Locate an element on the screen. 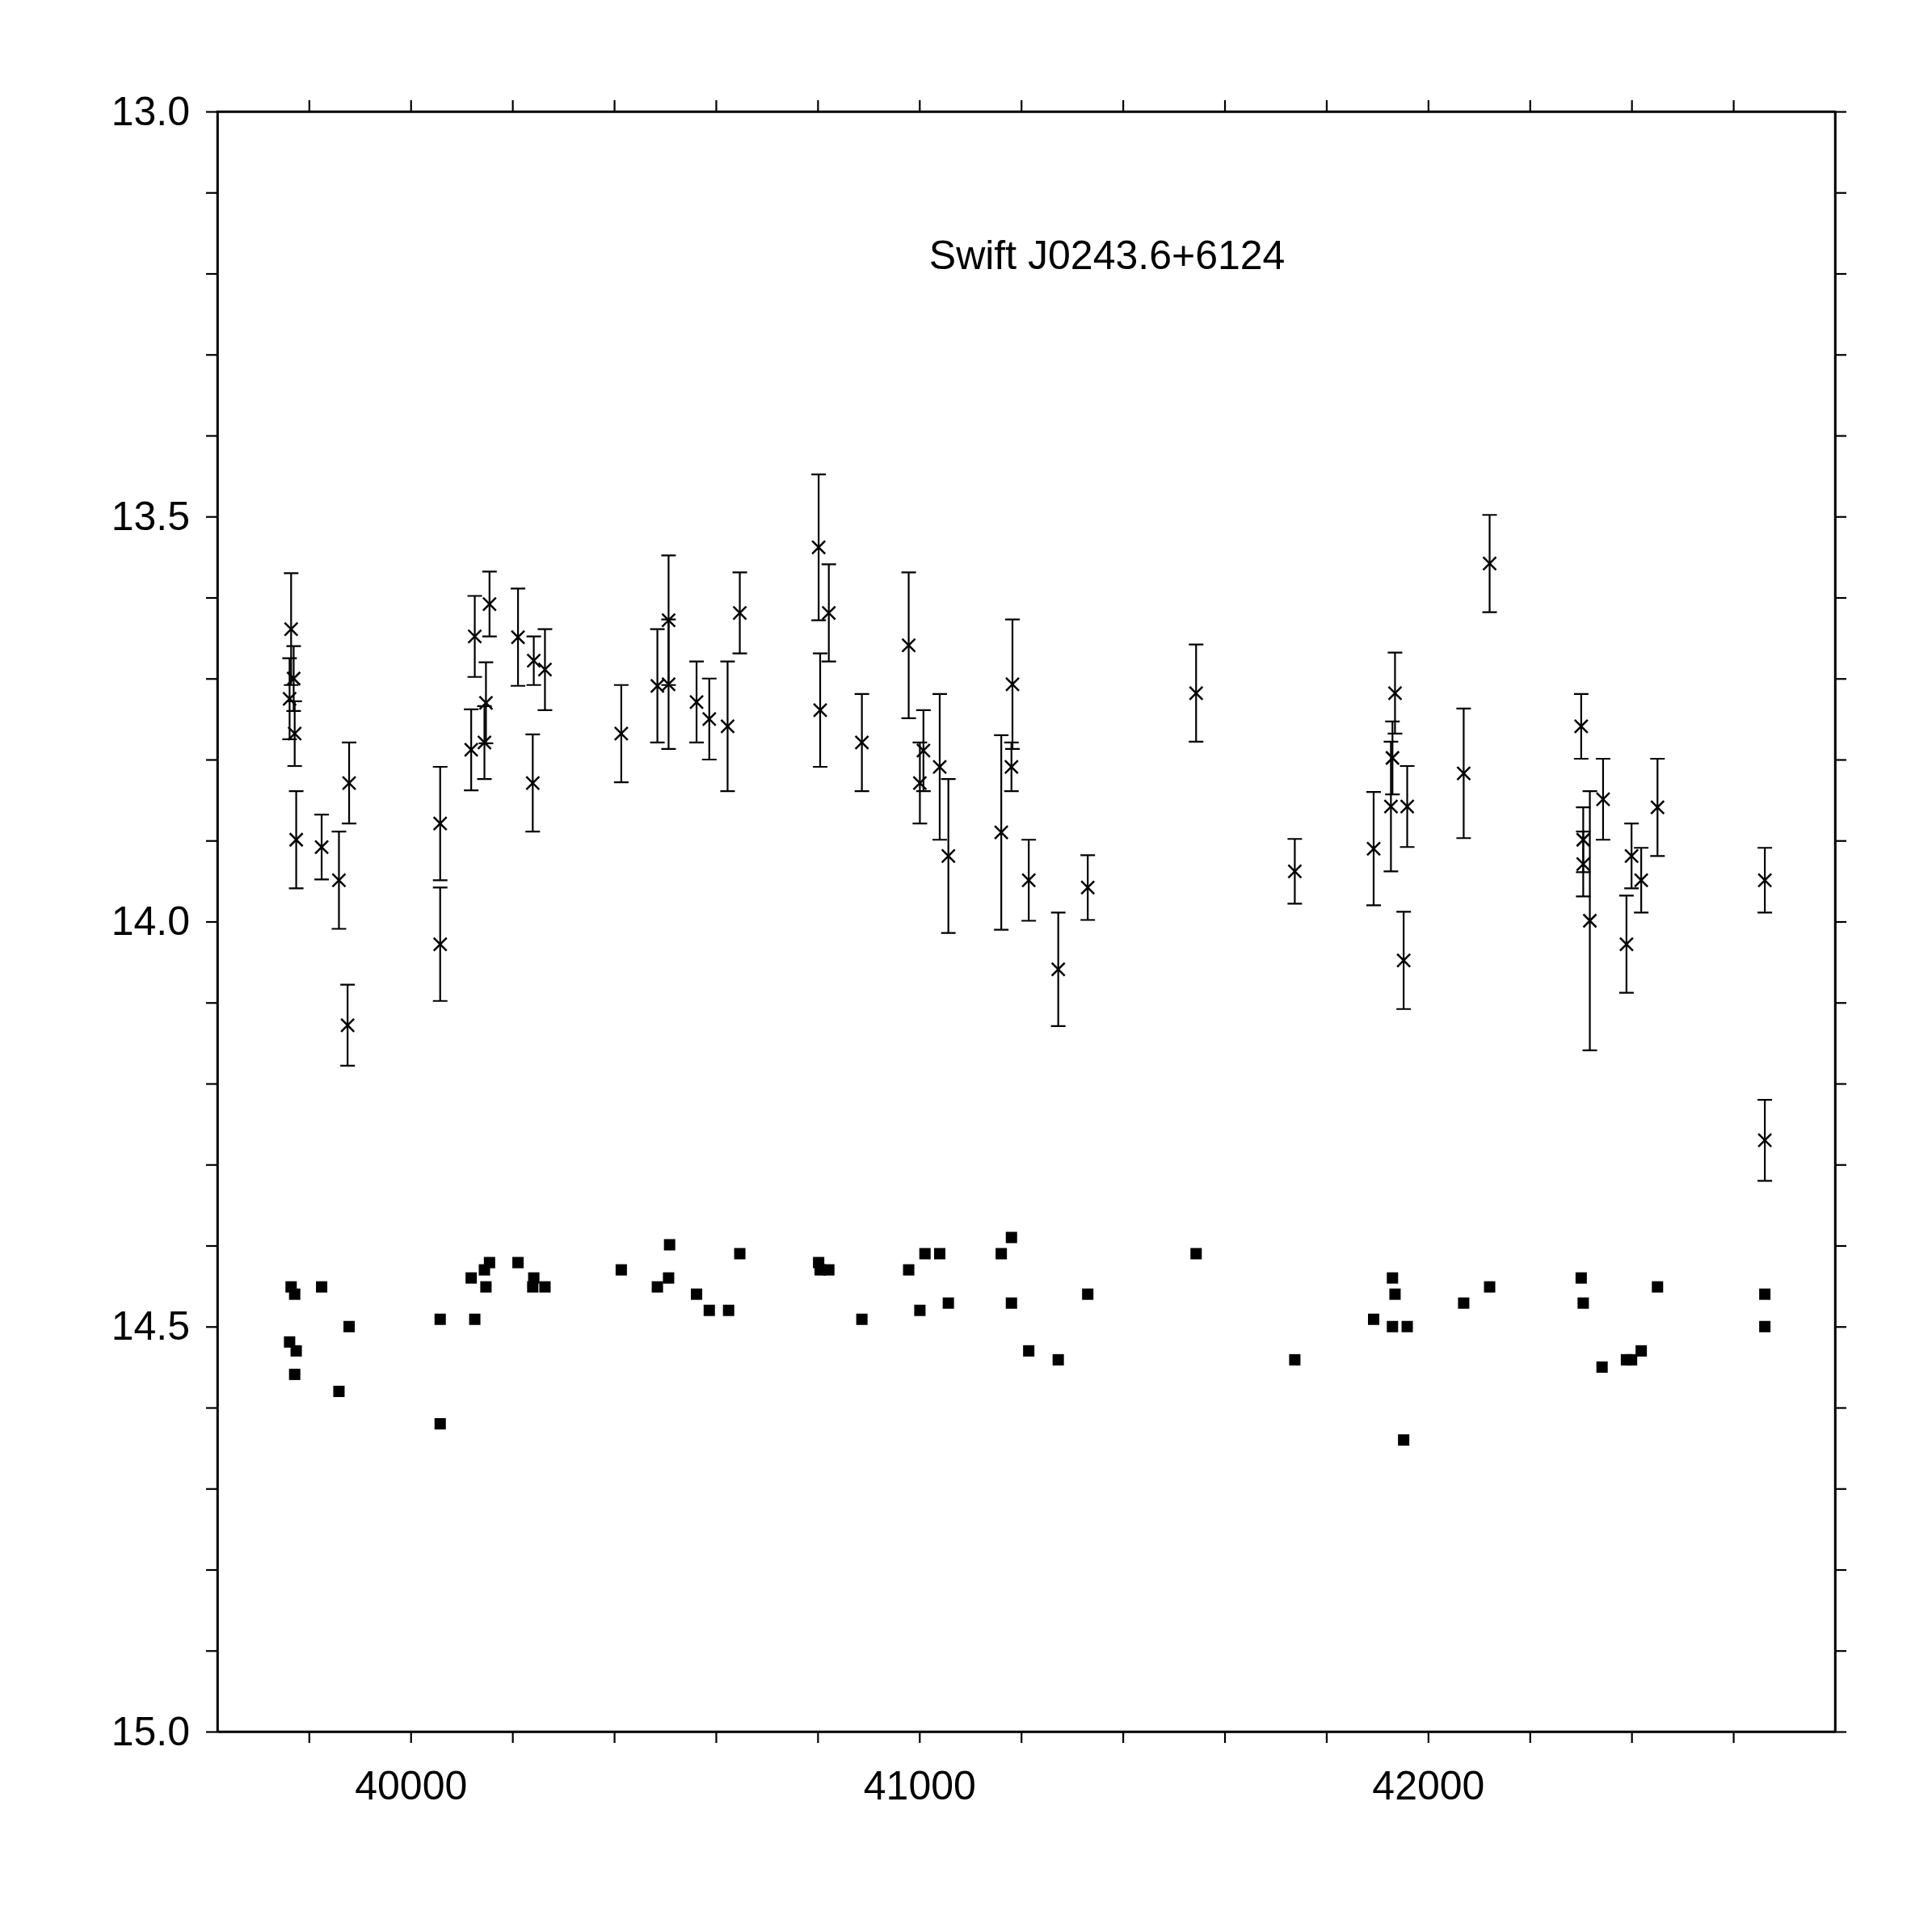 The image size is (1932, 1932). text: Swift J0243.6+6124 is located at coordinates (1107, 255).